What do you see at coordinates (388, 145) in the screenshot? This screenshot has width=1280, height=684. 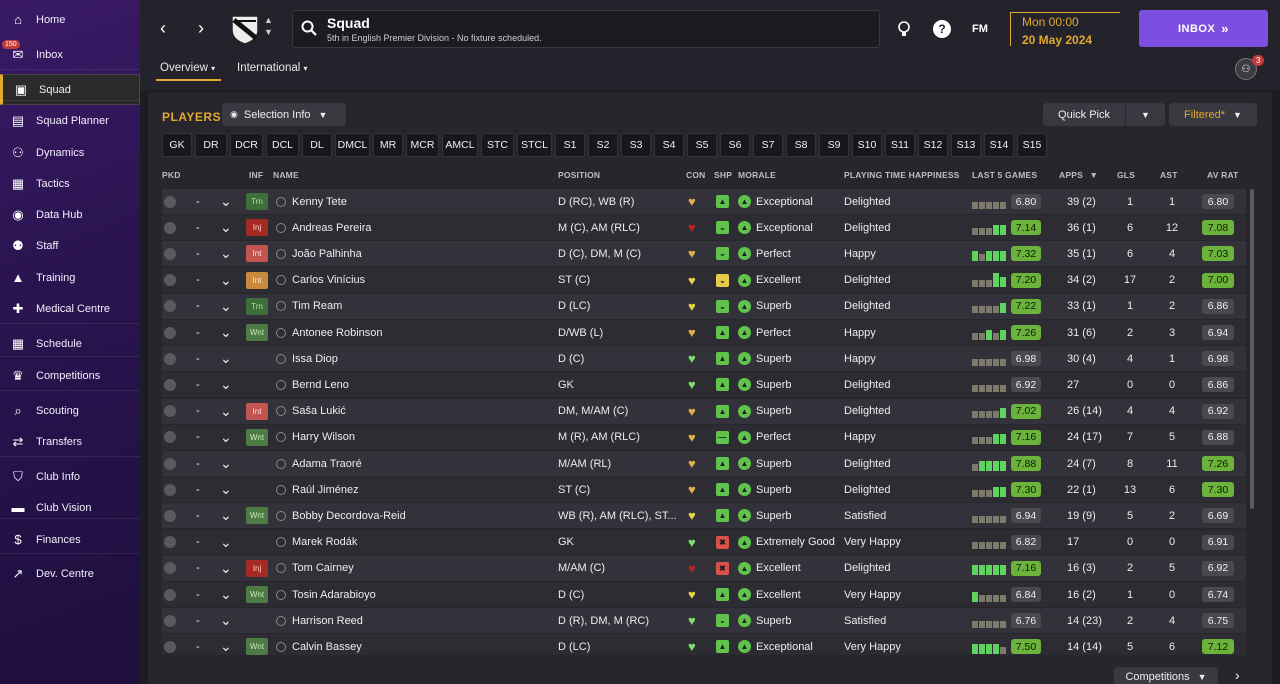 I see `position-filter-mr: MR` at bounding box center [388, 145].